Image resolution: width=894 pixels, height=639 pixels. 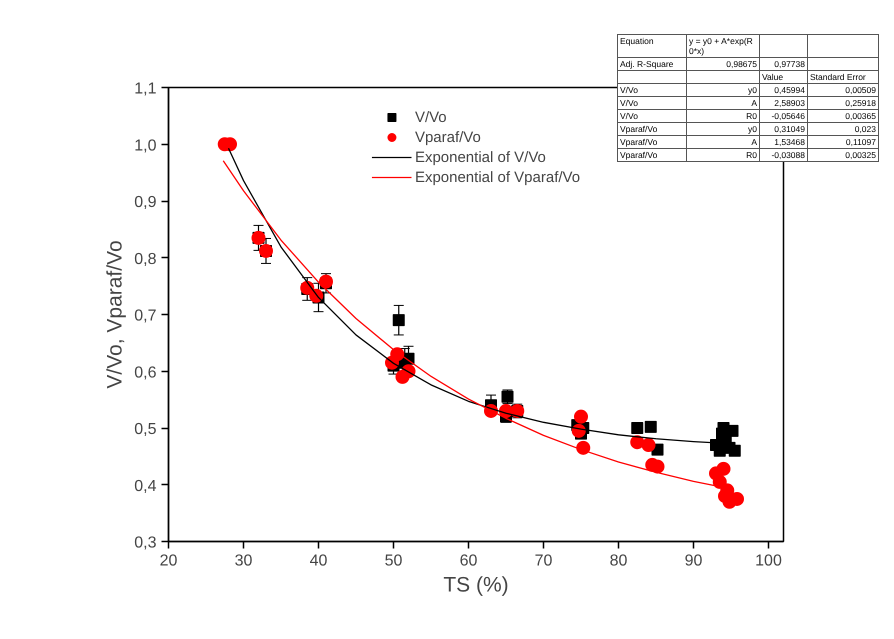 I want to click on x-tick-label: 20, so click(x=169, y=561).